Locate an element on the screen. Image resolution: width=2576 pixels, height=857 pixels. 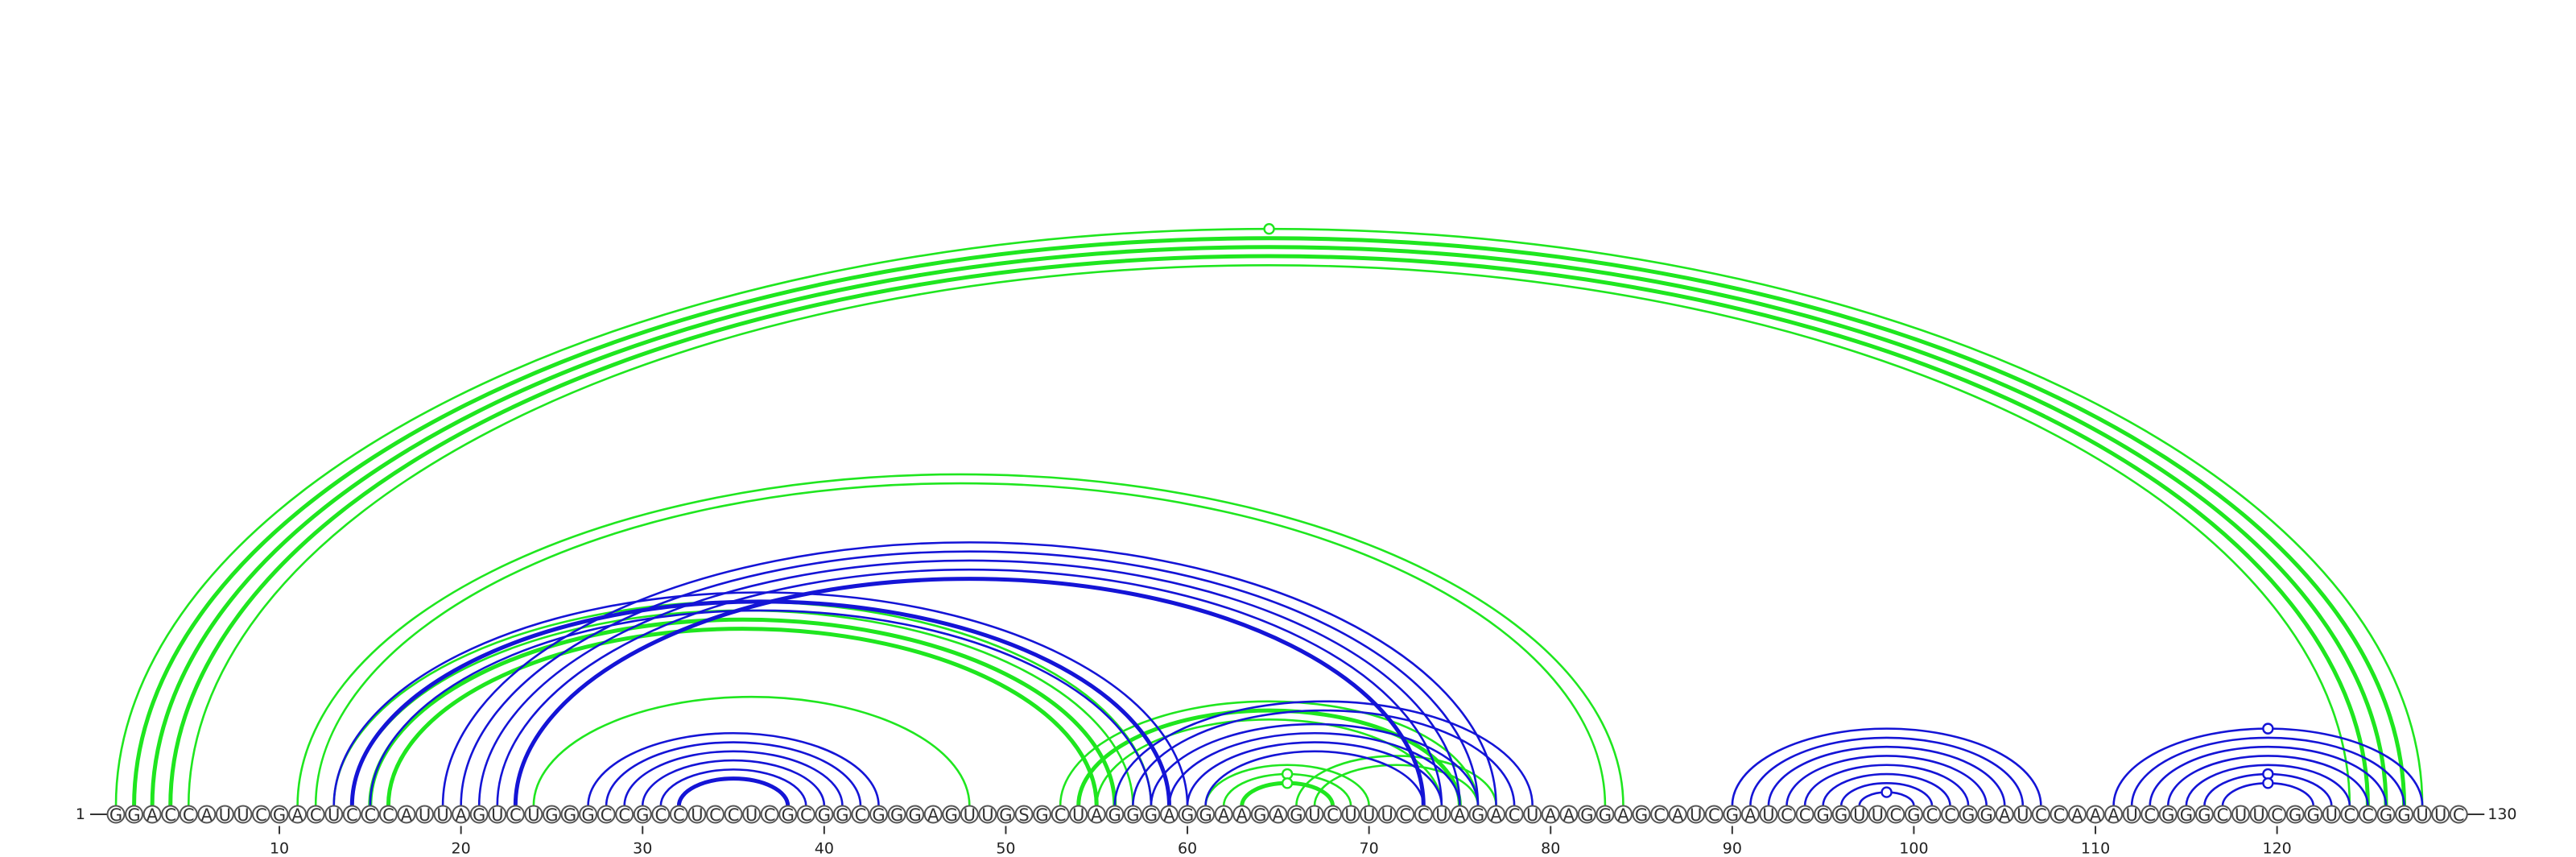
nucleotide-96: G is located at coordinates (1841, 815).